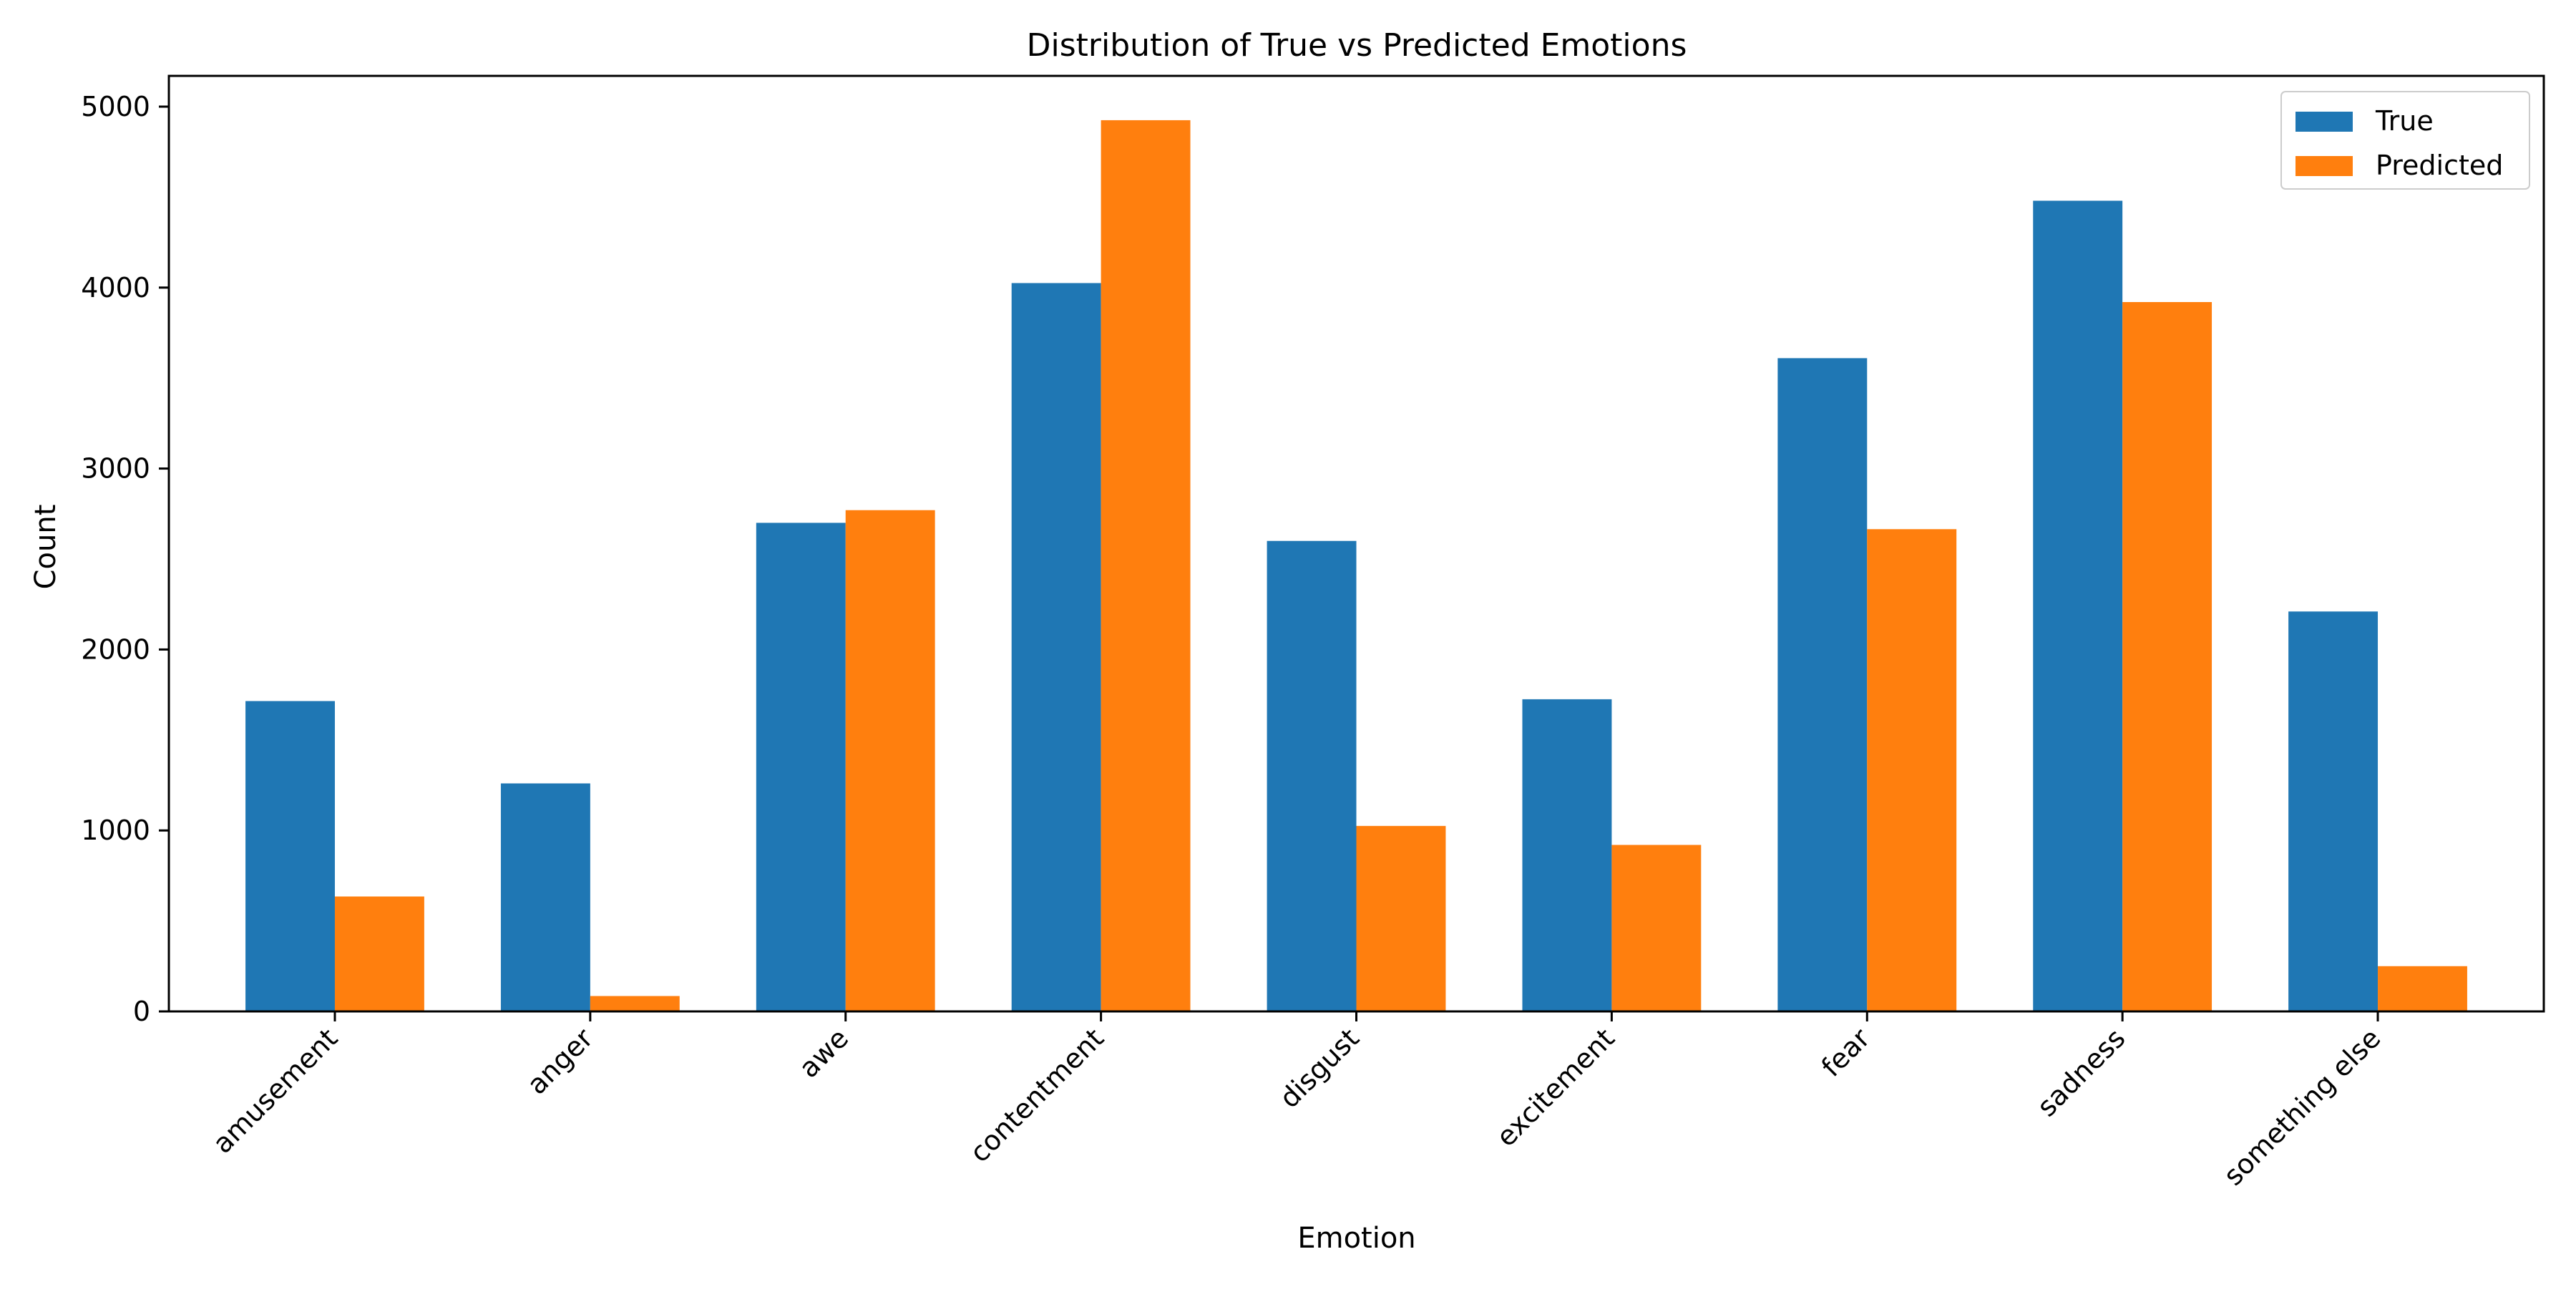 The width and height of the screenshot is (2576, 1292). I want to click on bar-predicted-excitement, so click(1656, 928).